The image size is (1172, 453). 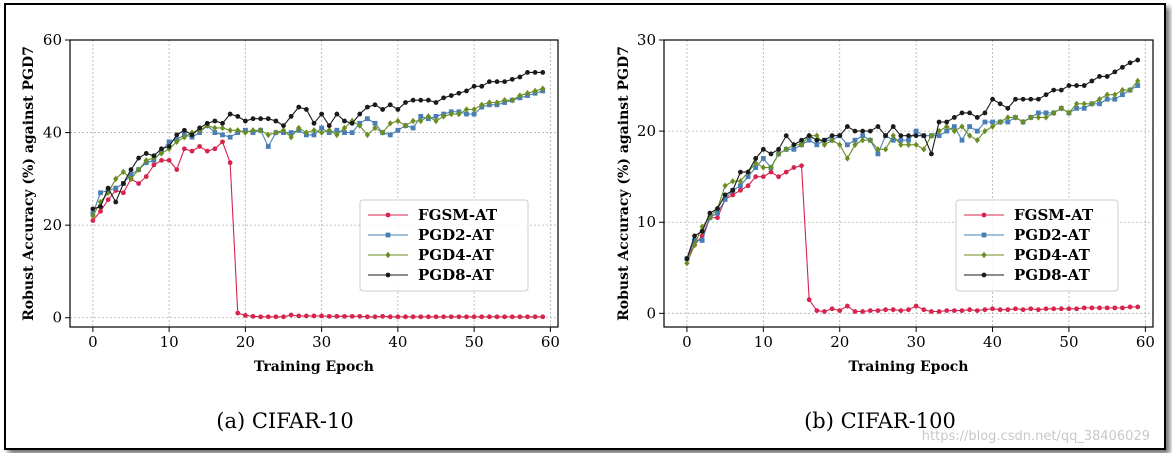 What do you see at coordinates (624, 183) in the screenshot?
I see `y-axis-label: Robust Accuracy (%) against PGD7` at bounding box center [624, 183].